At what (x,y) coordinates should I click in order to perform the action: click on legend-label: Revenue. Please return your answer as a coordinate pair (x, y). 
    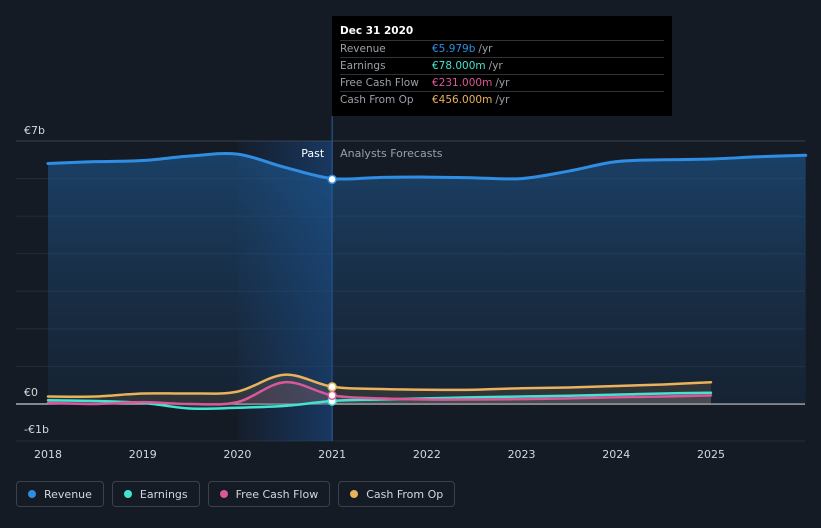
    Looking at the image, I should click on (68, 494).